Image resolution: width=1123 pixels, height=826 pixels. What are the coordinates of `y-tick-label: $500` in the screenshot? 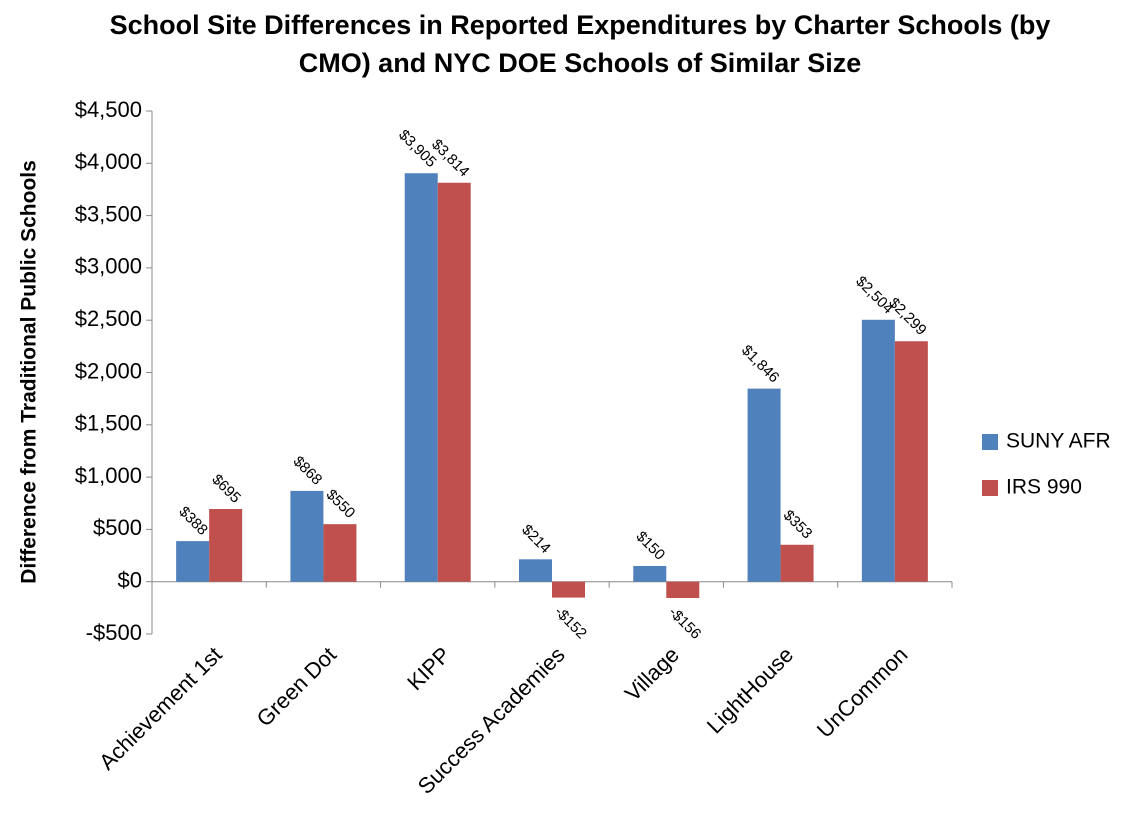 It's located at (117, 527).